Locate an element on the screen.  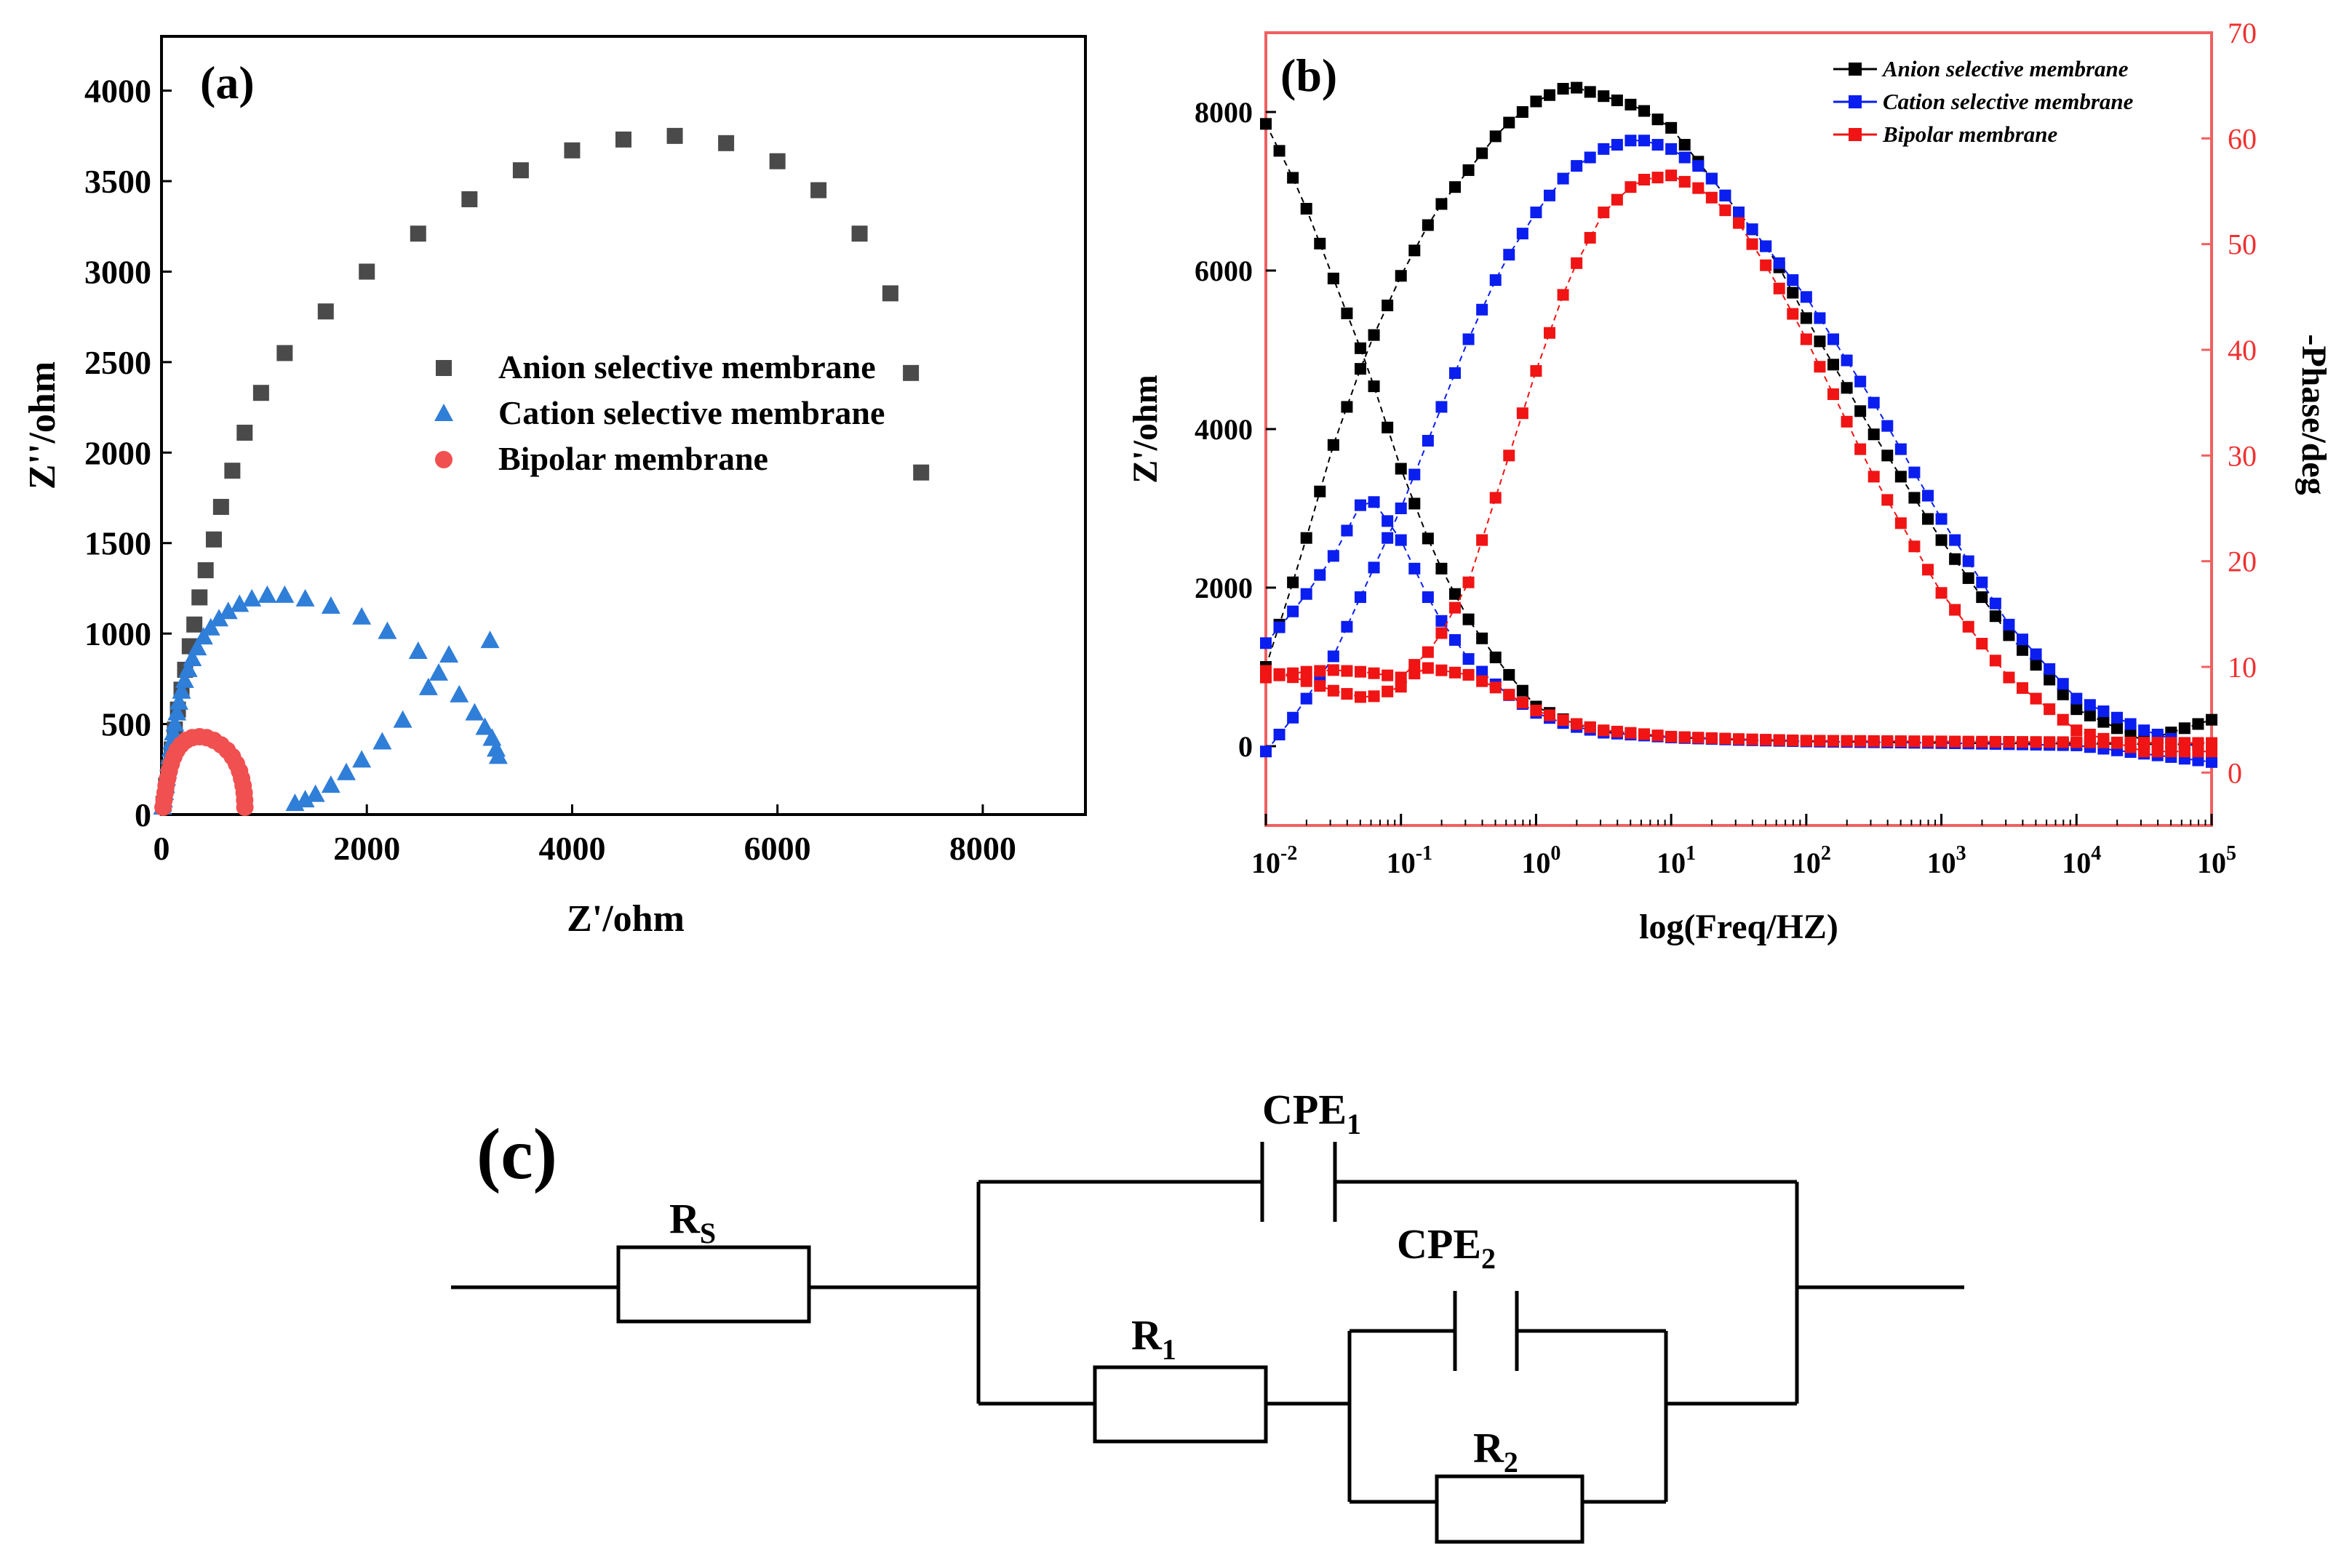
a-legend-entry: Cation selective membrane is located at coordinates (691, 412).